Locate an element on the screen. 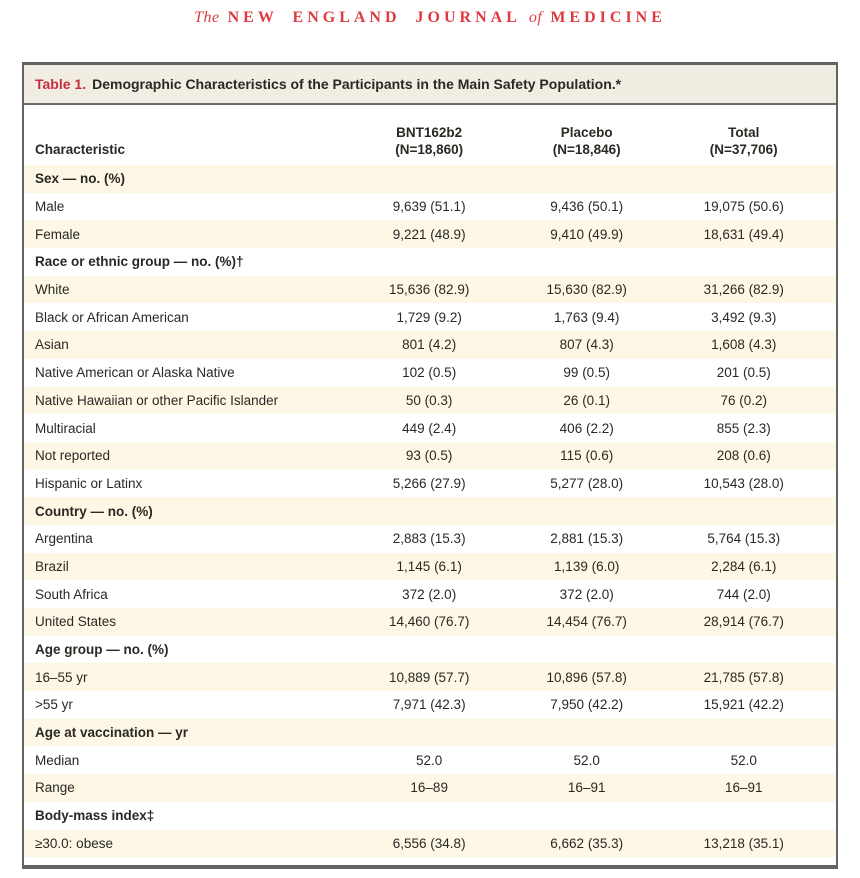  row-label: Range is located at coordinates (55, 788).